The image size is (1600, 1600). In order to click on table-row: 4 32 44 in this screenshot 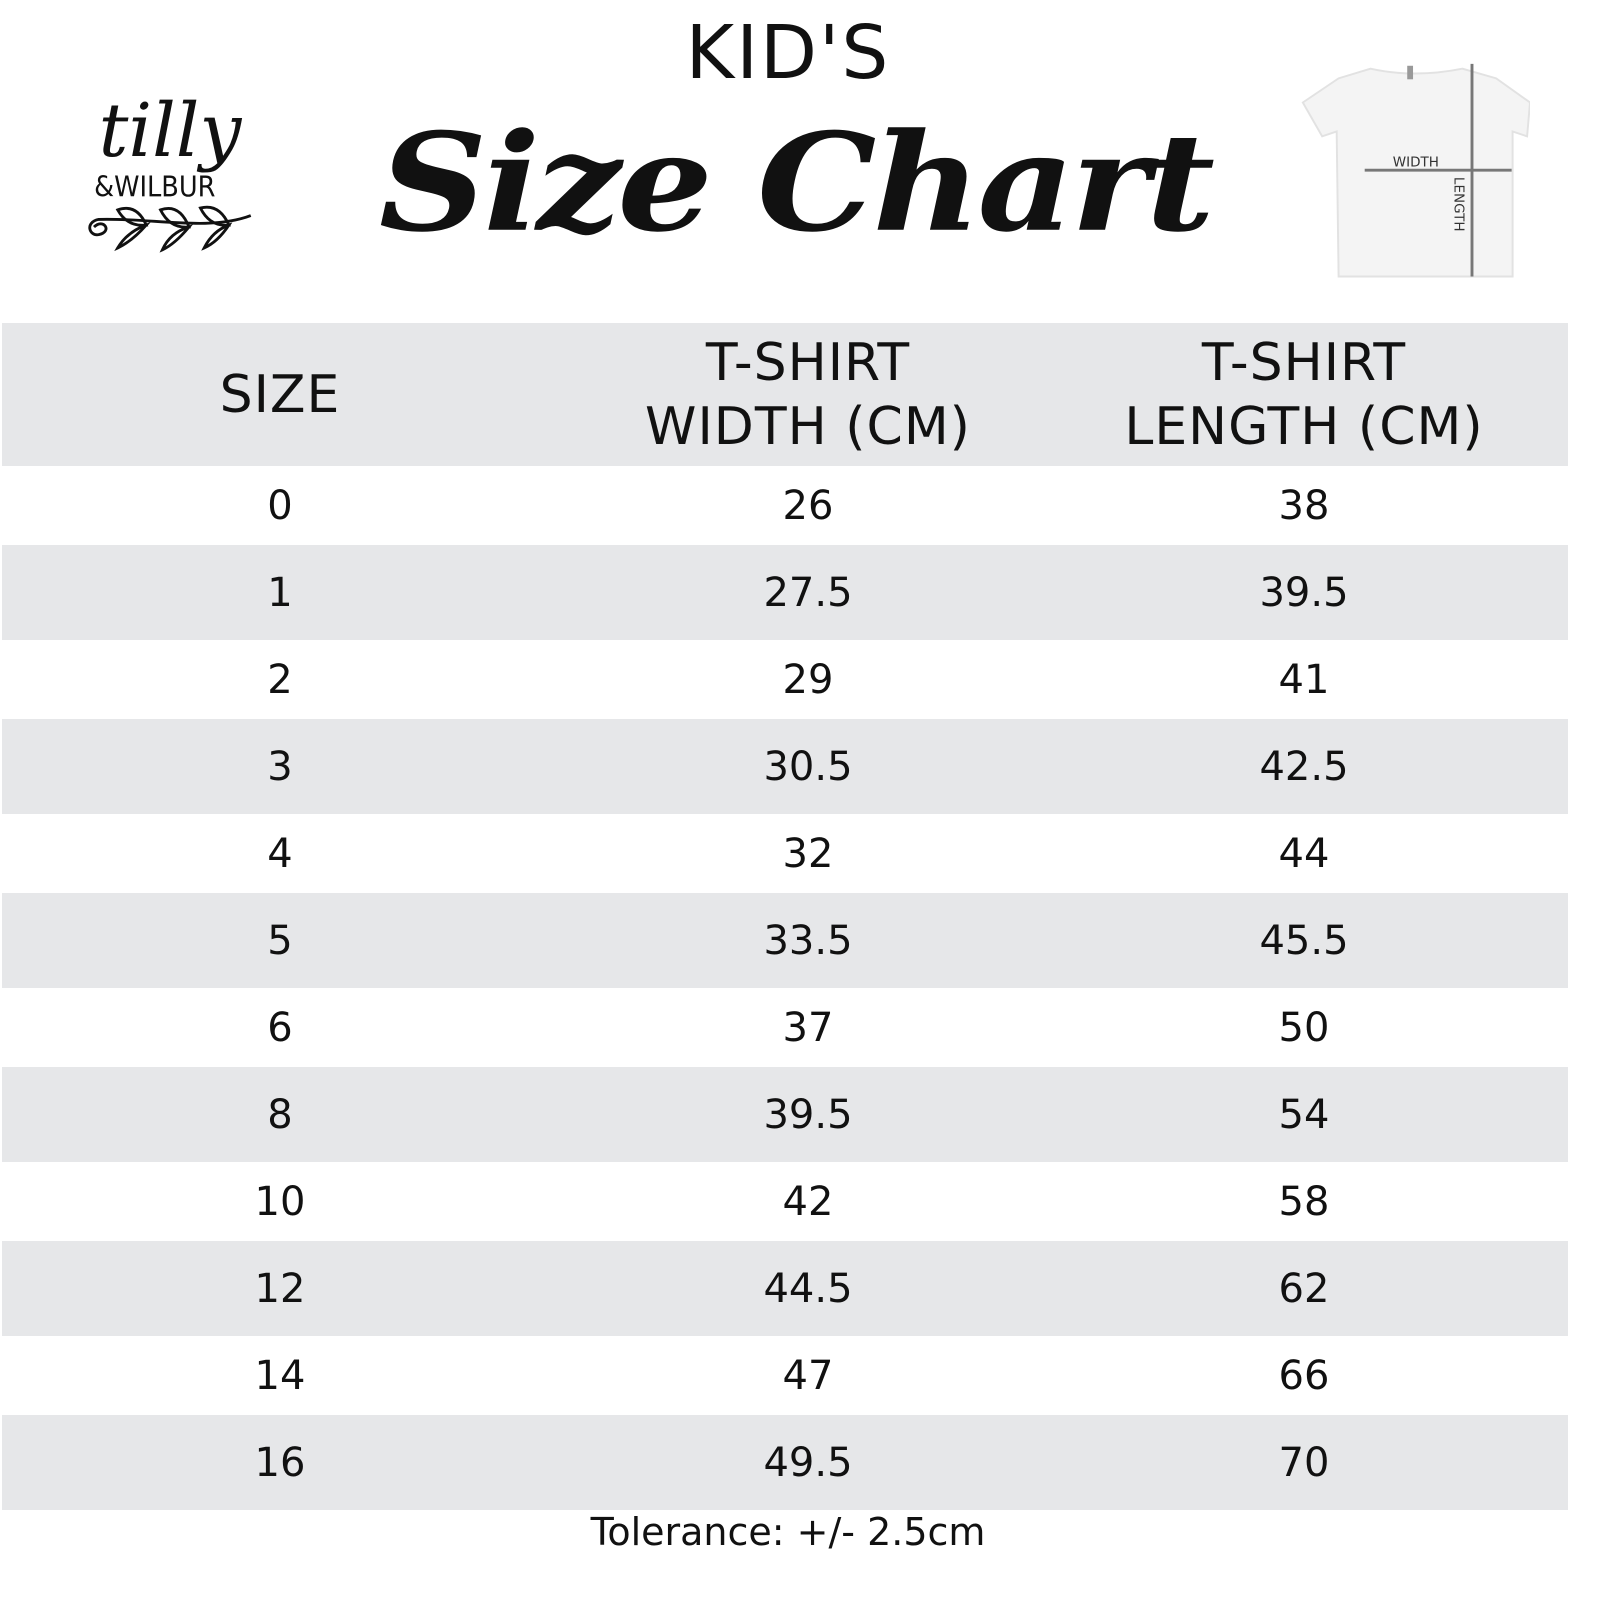, I will do `click(785, 853)`.